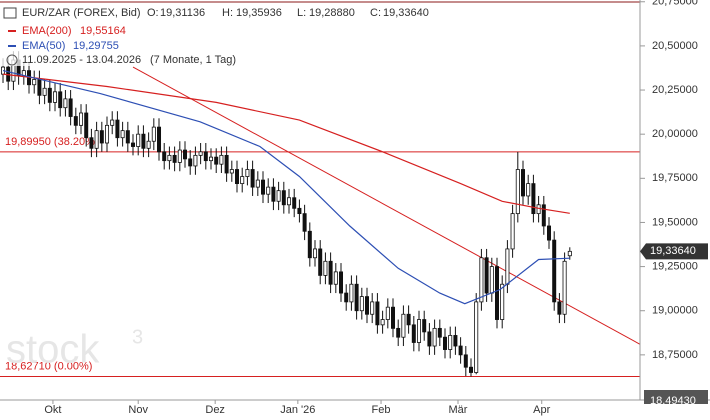 This screenshot has height=420, width=710. Describe the element at coordinates (675, 355) in the screenshot. I see `y-tick-label: 18,75000` at that location.